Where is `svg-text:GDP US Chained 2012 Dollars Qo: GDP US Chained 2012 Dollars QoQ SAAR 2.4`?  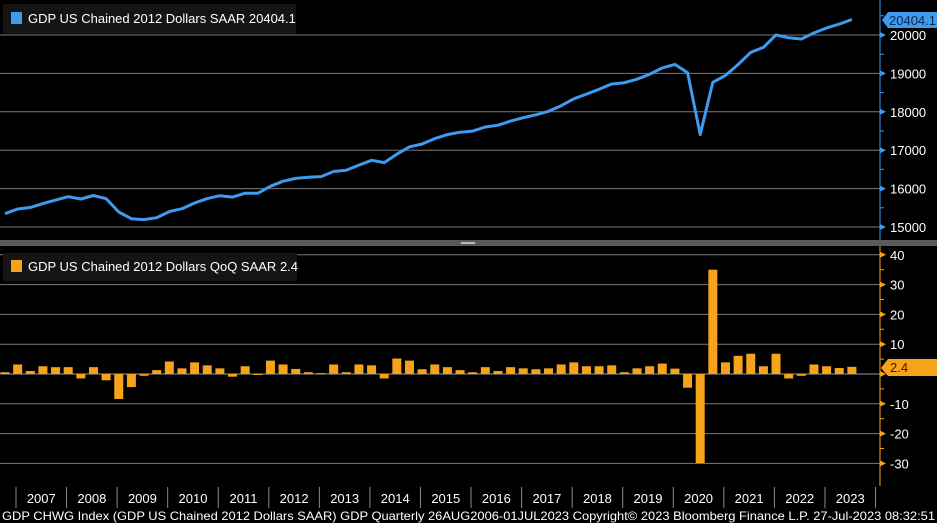
svg-text:GDP US Chained 2012 Dollars Qo: GDP US Chained 2012 Dollars QoQ SAAR 2.4 is located at coordinates (163, 266).